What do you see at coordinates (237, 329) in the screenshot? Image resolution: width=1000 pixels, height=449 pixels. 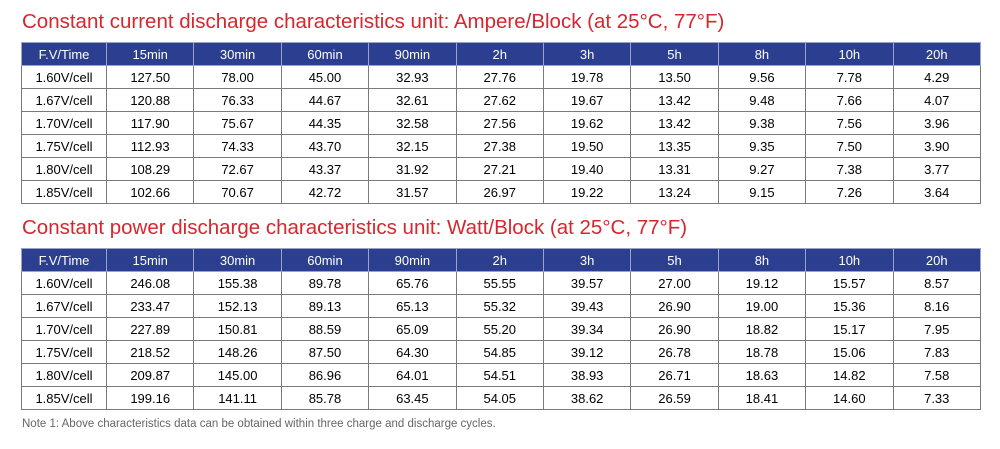 I see `value-cell: 150.81` at bounding box center [237, 329].